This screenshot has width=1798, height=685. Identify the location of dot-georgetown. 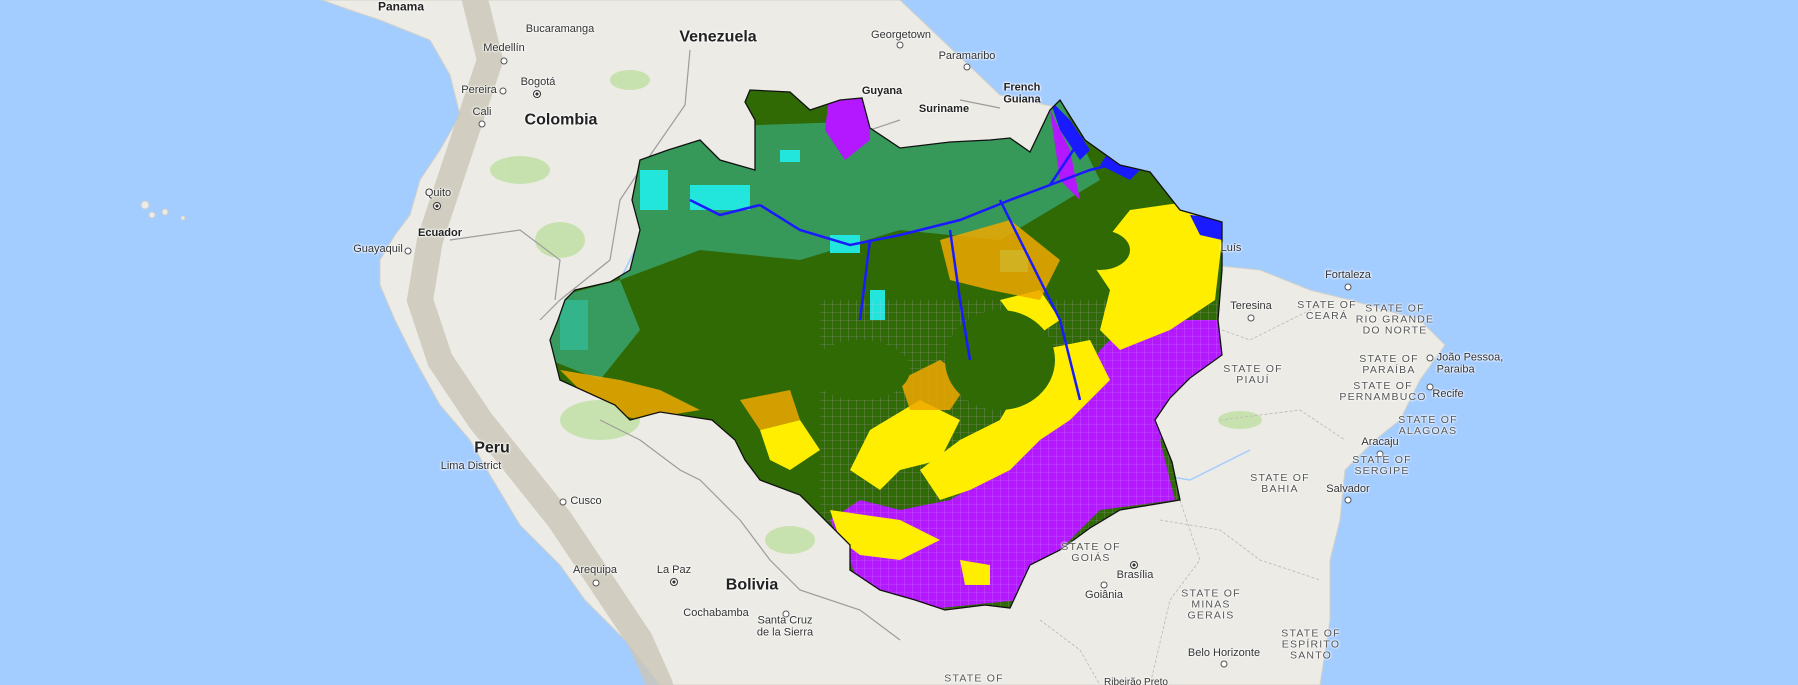
(900, 45).